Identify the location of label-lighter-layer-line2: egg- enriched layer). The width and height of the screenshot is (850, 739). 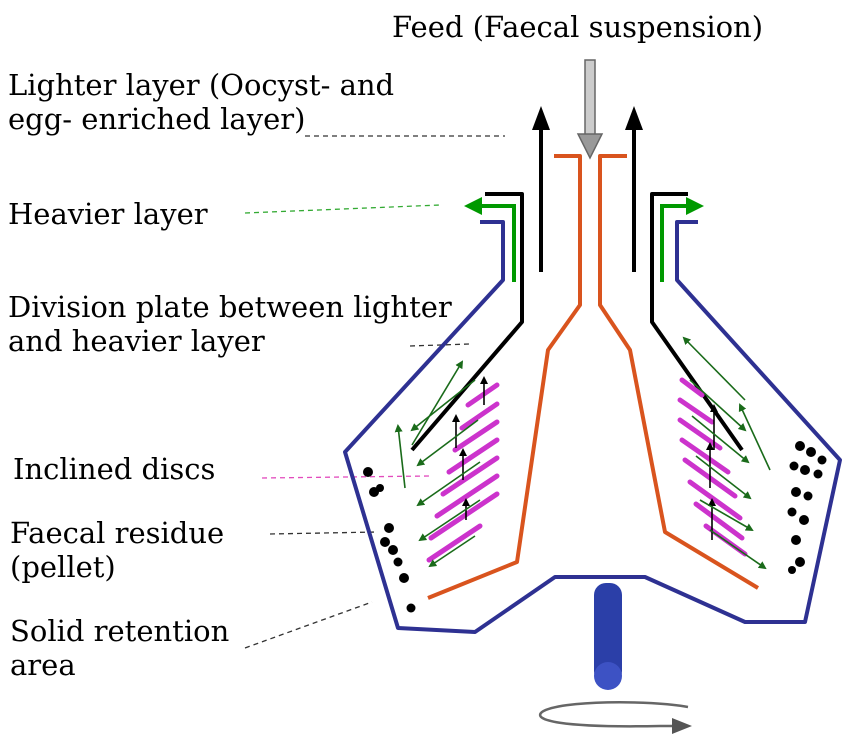
(157, 119).